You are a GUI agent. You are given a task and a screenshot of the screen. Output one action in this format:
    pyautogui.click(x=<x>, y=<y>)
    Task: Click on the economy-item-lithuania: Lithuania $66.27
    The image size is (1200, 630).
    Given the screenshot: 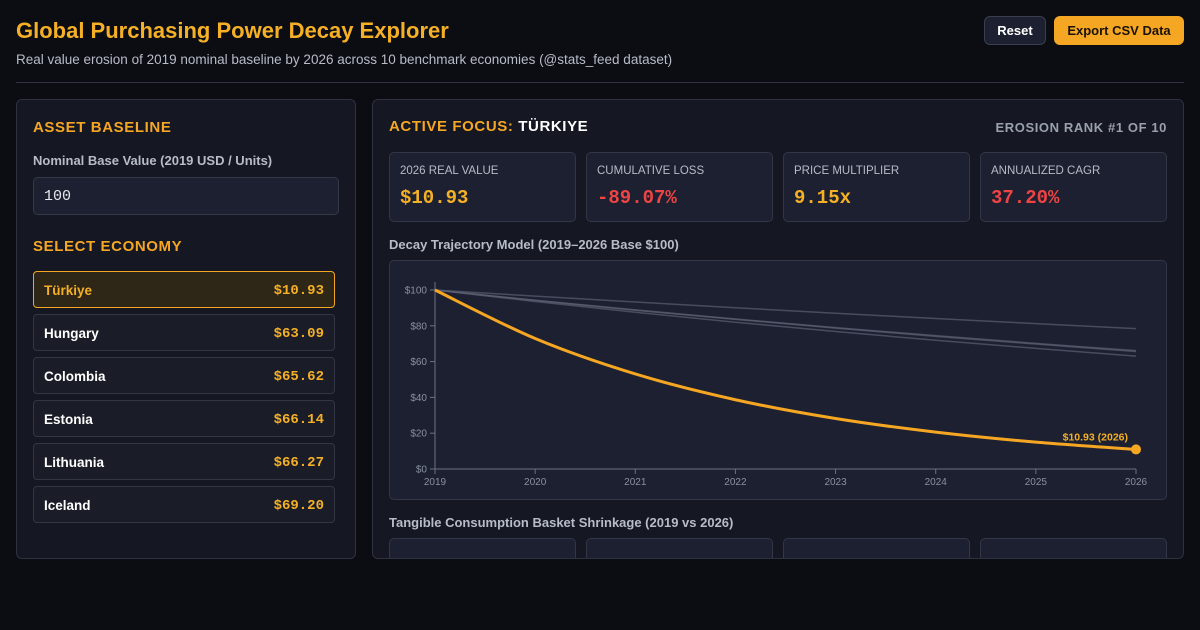 What is the action you would take?
    pyautogui.click(x=184, y=461)
    